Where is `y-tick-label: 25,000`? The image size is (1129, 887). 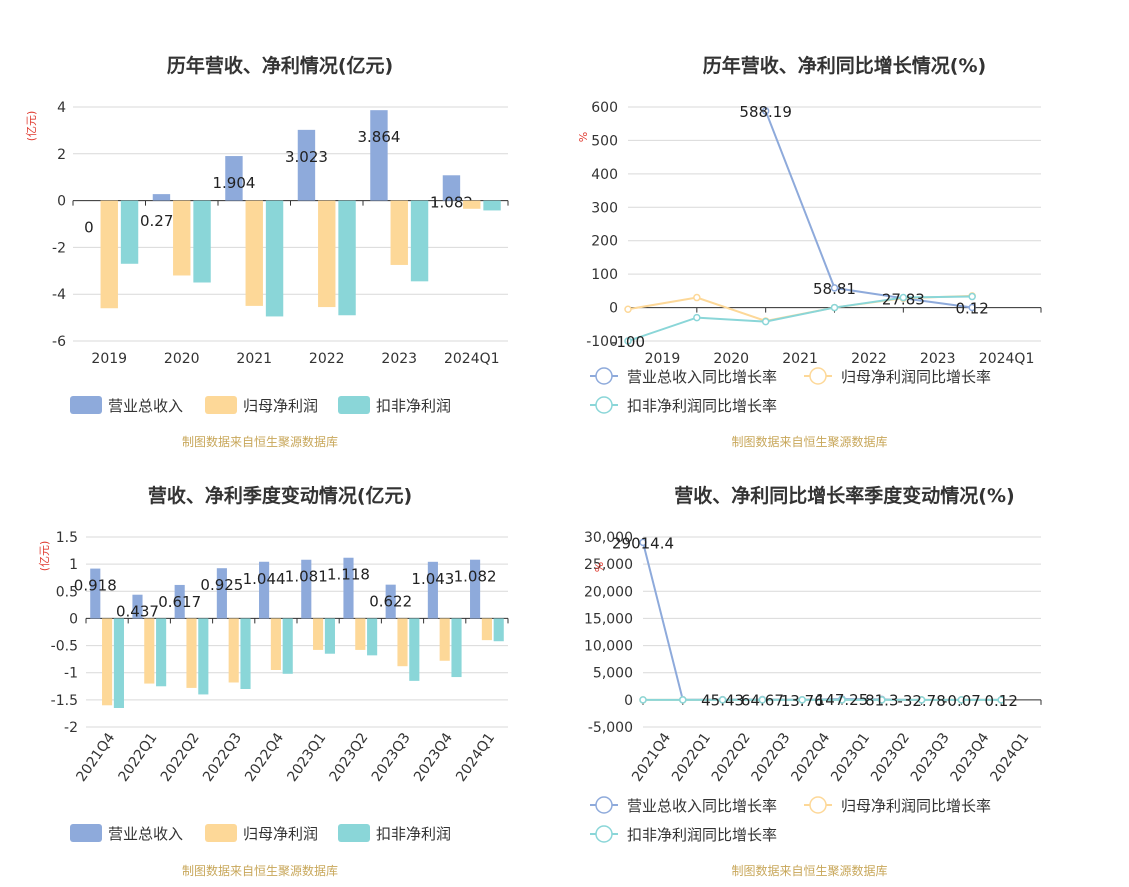
y-tick-label: 25,000 is located at coordinates (608, 565).